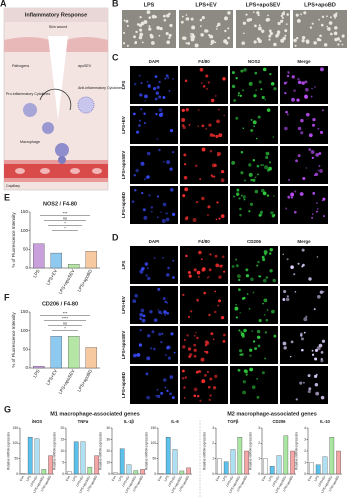  What do you see at coordinates (62, 428) in the screenshot?
I see `y-tick-label: 20` at bounding box center [62, 428].